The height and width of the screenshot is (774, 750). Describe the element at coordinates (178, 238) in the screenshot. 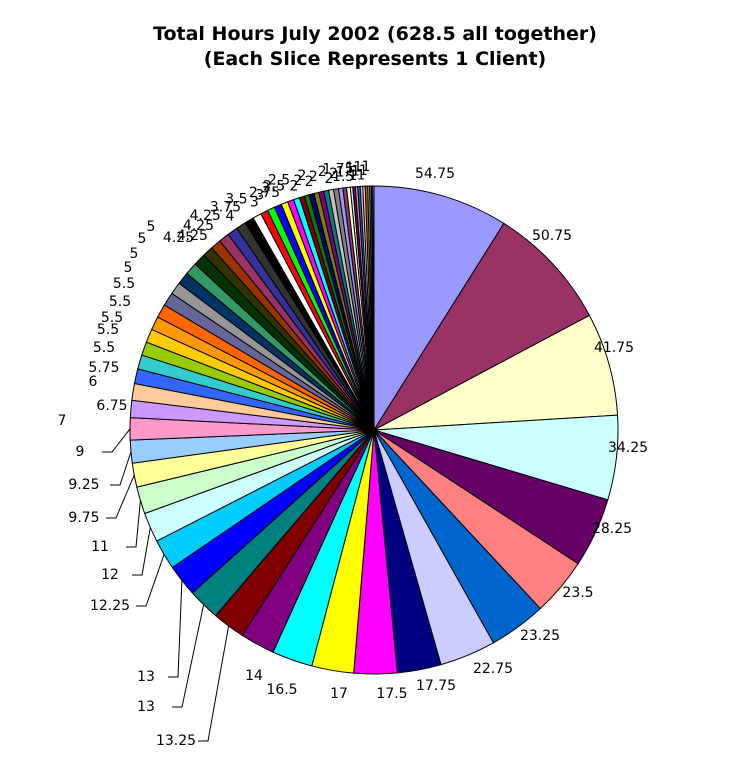

I see `slice-label-35: 4.25` at that location.